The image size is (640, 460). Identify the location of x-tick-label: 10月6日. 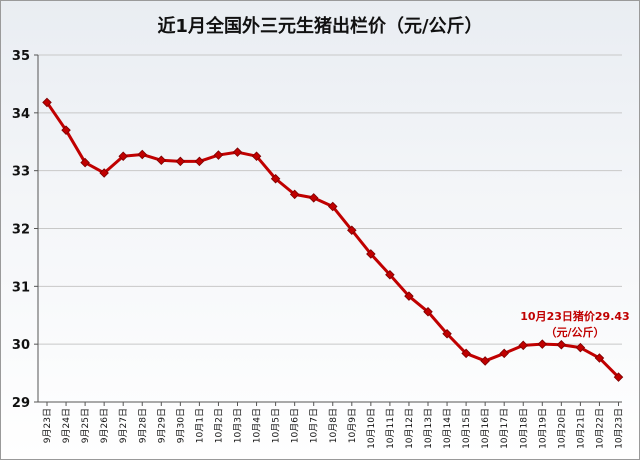
(295, 425).